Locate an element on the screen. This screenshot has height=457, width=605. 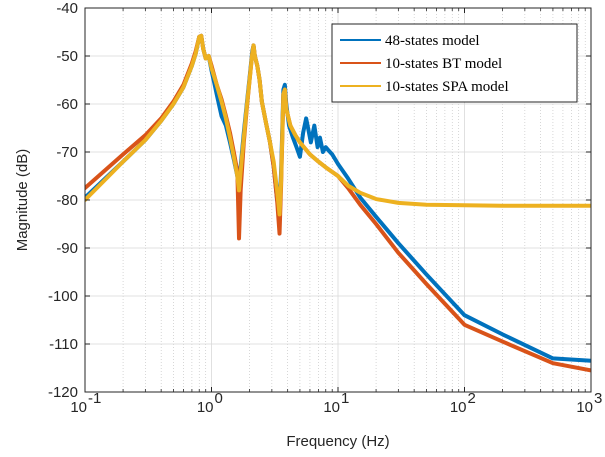
y-tick-label: -40 is located at coordinates (67, 8).